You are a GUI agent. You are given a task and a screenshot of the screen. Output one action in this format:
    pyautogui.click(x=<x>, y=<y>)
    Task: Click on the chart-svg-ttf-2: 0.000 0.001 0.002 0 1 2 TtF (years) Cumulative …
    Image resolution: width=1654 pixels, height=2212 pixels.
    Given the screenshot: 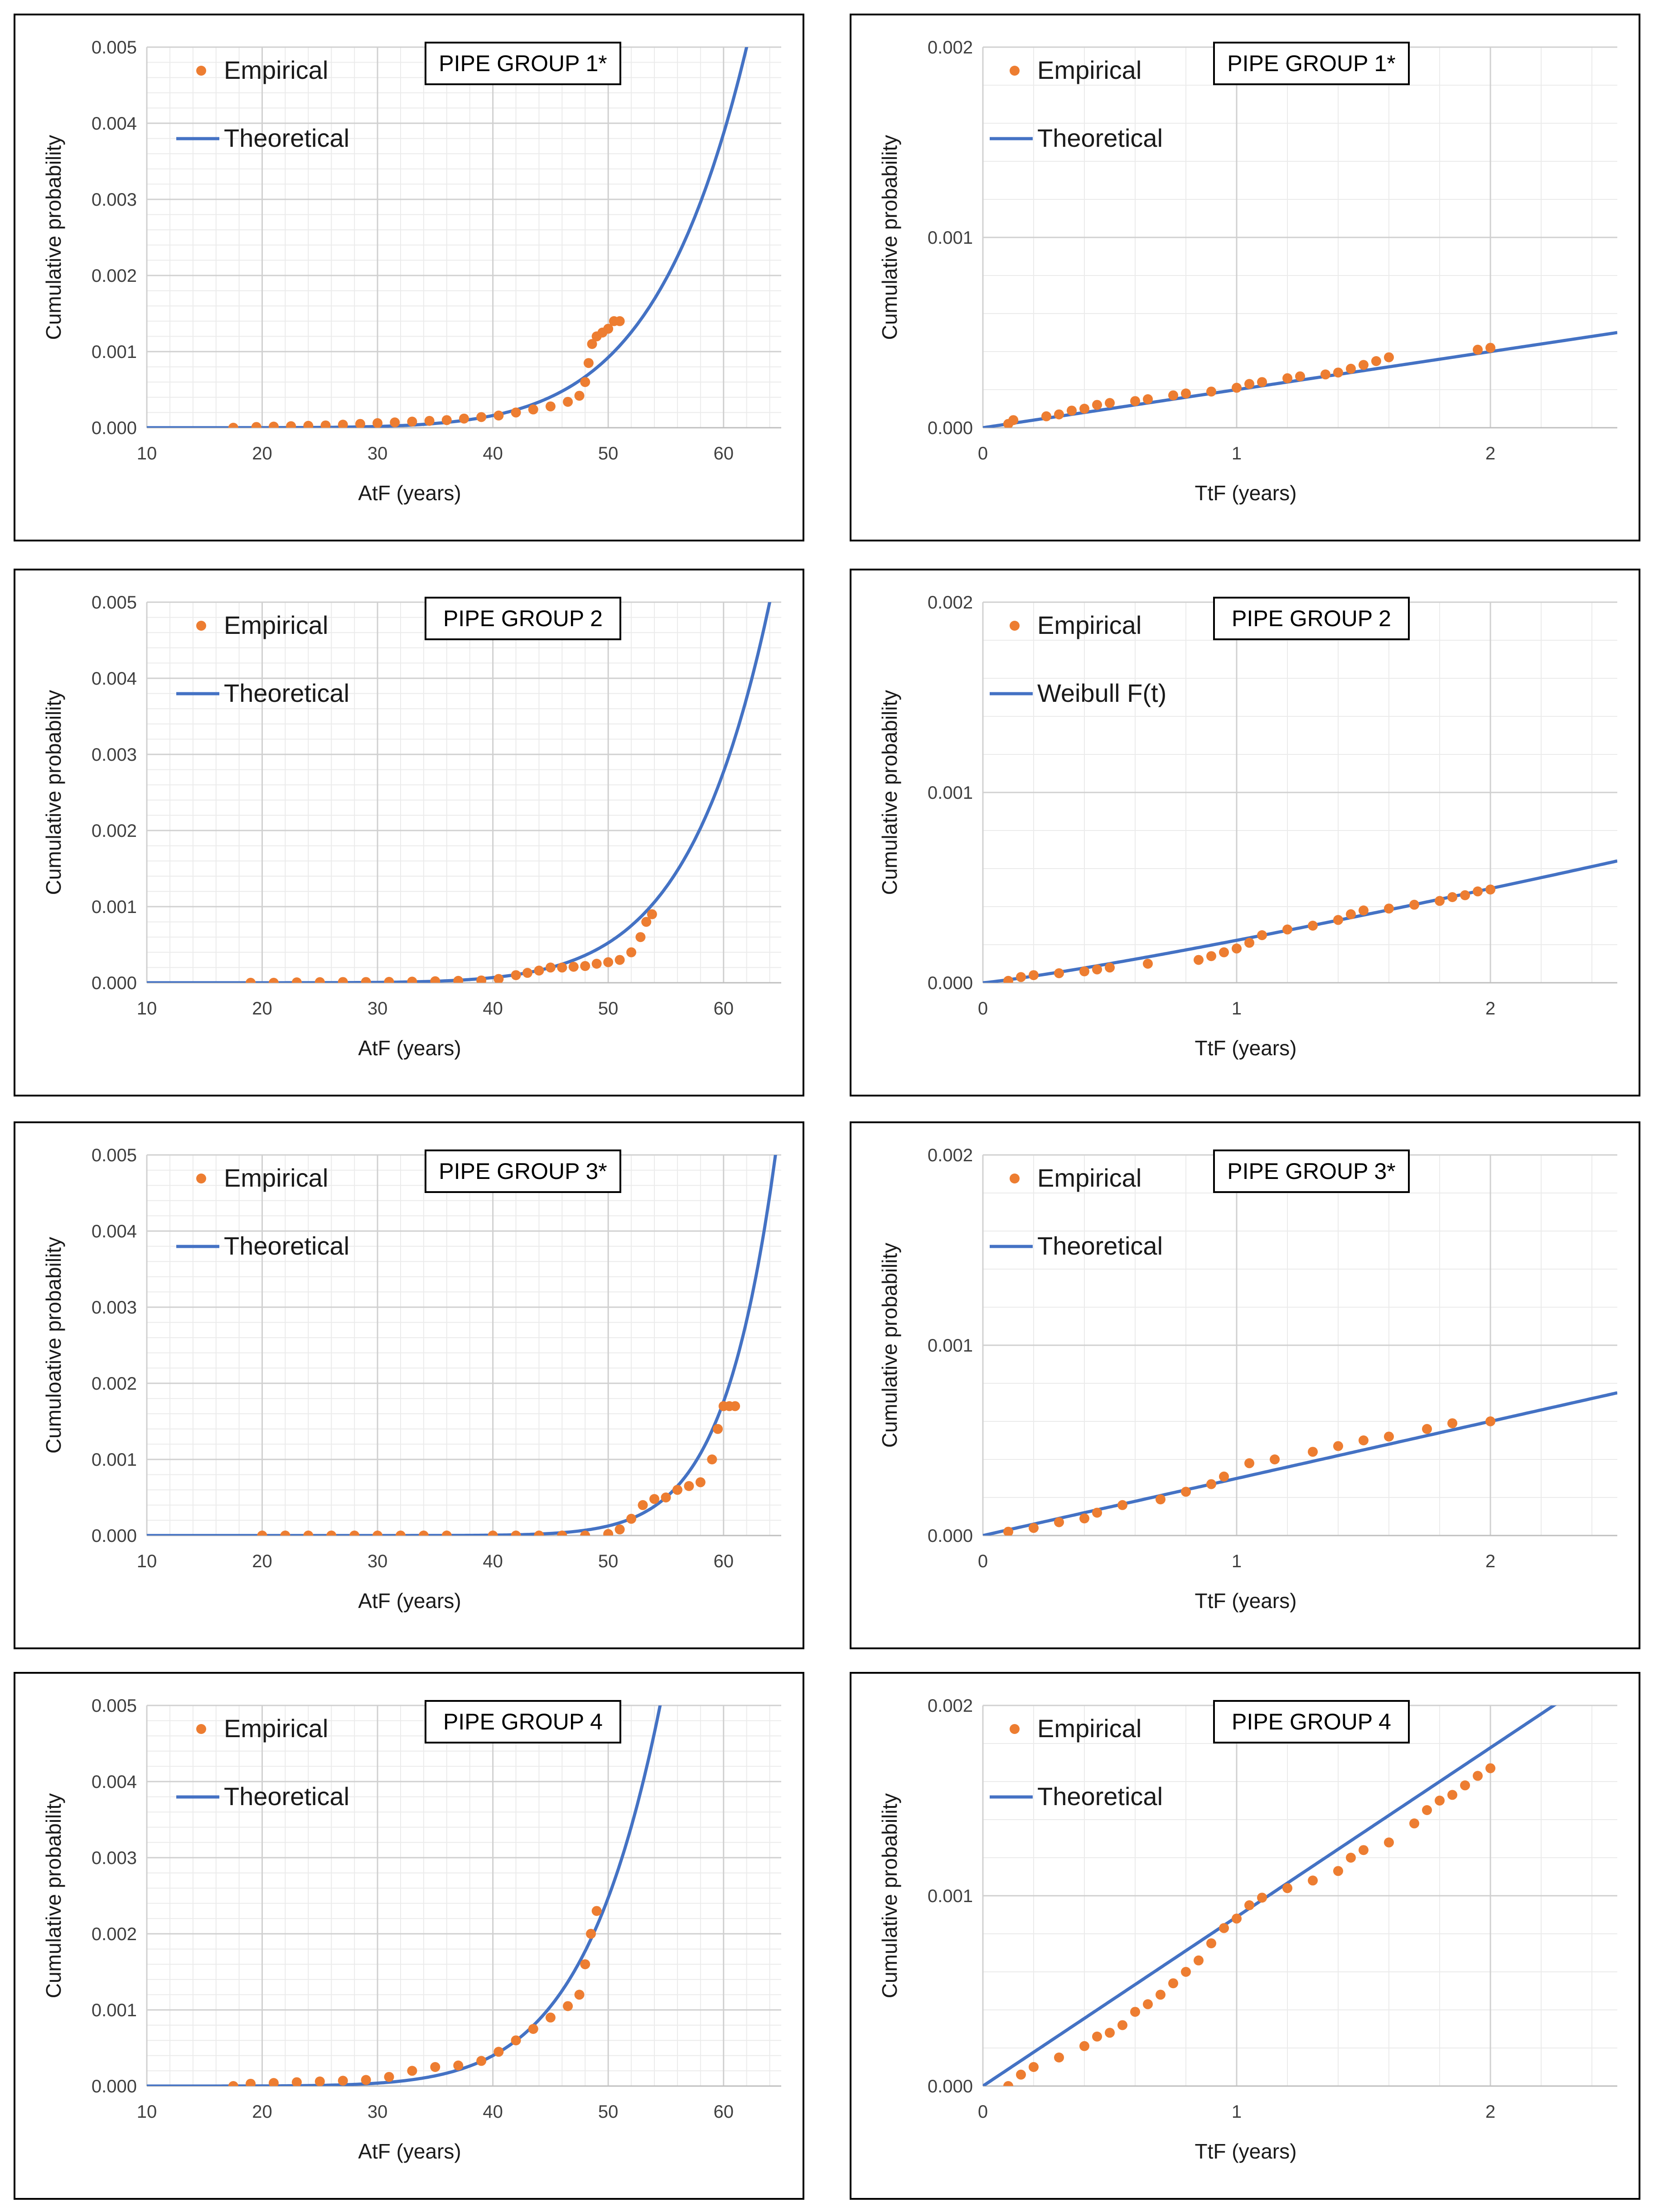 What is the action you would take?
    pyautogui.click(x=1248, y=826)
    